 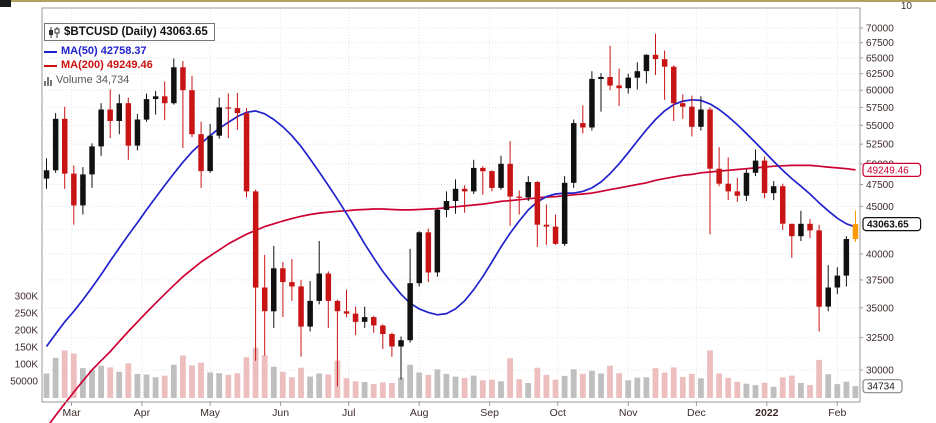 I want to click on svg-text: 100K, so click(x=27, y=365).